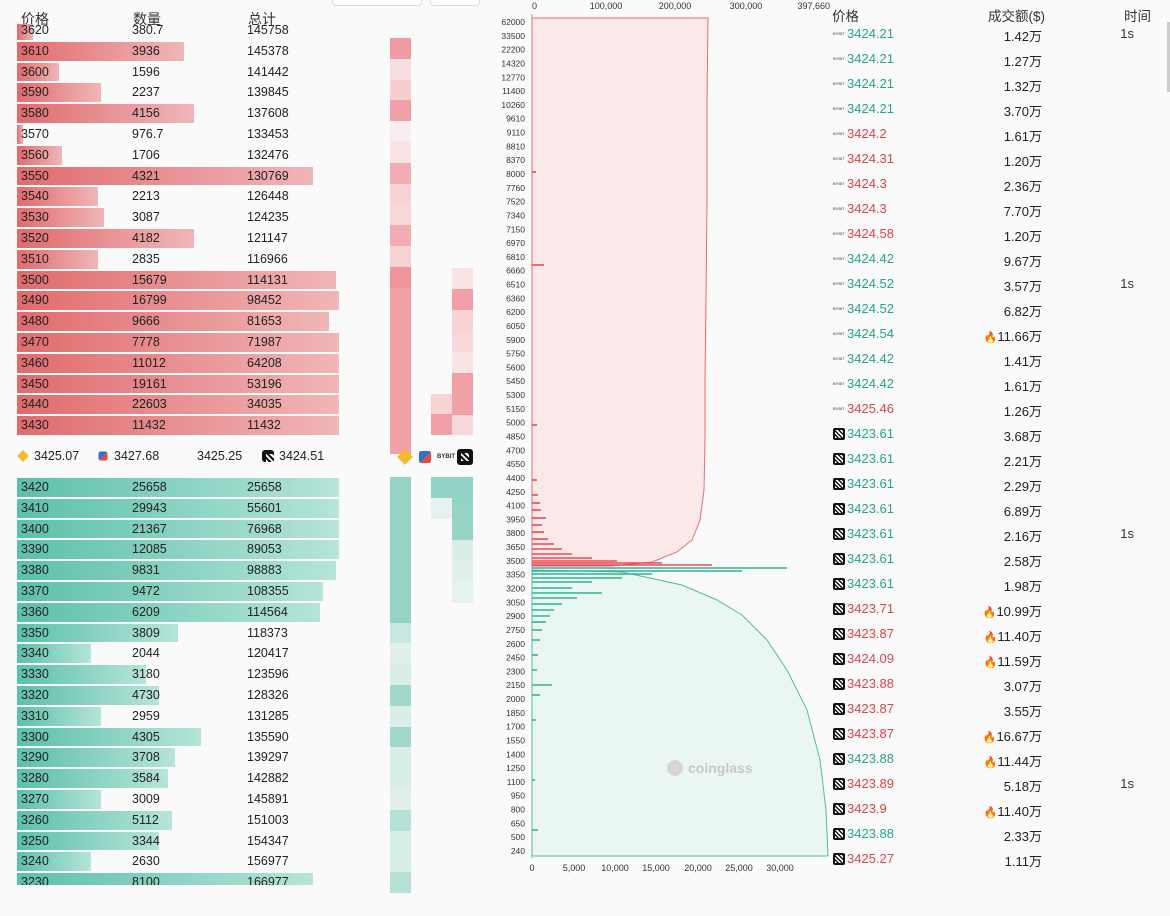  Describe the element at coordinates (995, 235) in the screenshot. I see `trade-row: BYBIT 3424.58 1.20万` at that location.